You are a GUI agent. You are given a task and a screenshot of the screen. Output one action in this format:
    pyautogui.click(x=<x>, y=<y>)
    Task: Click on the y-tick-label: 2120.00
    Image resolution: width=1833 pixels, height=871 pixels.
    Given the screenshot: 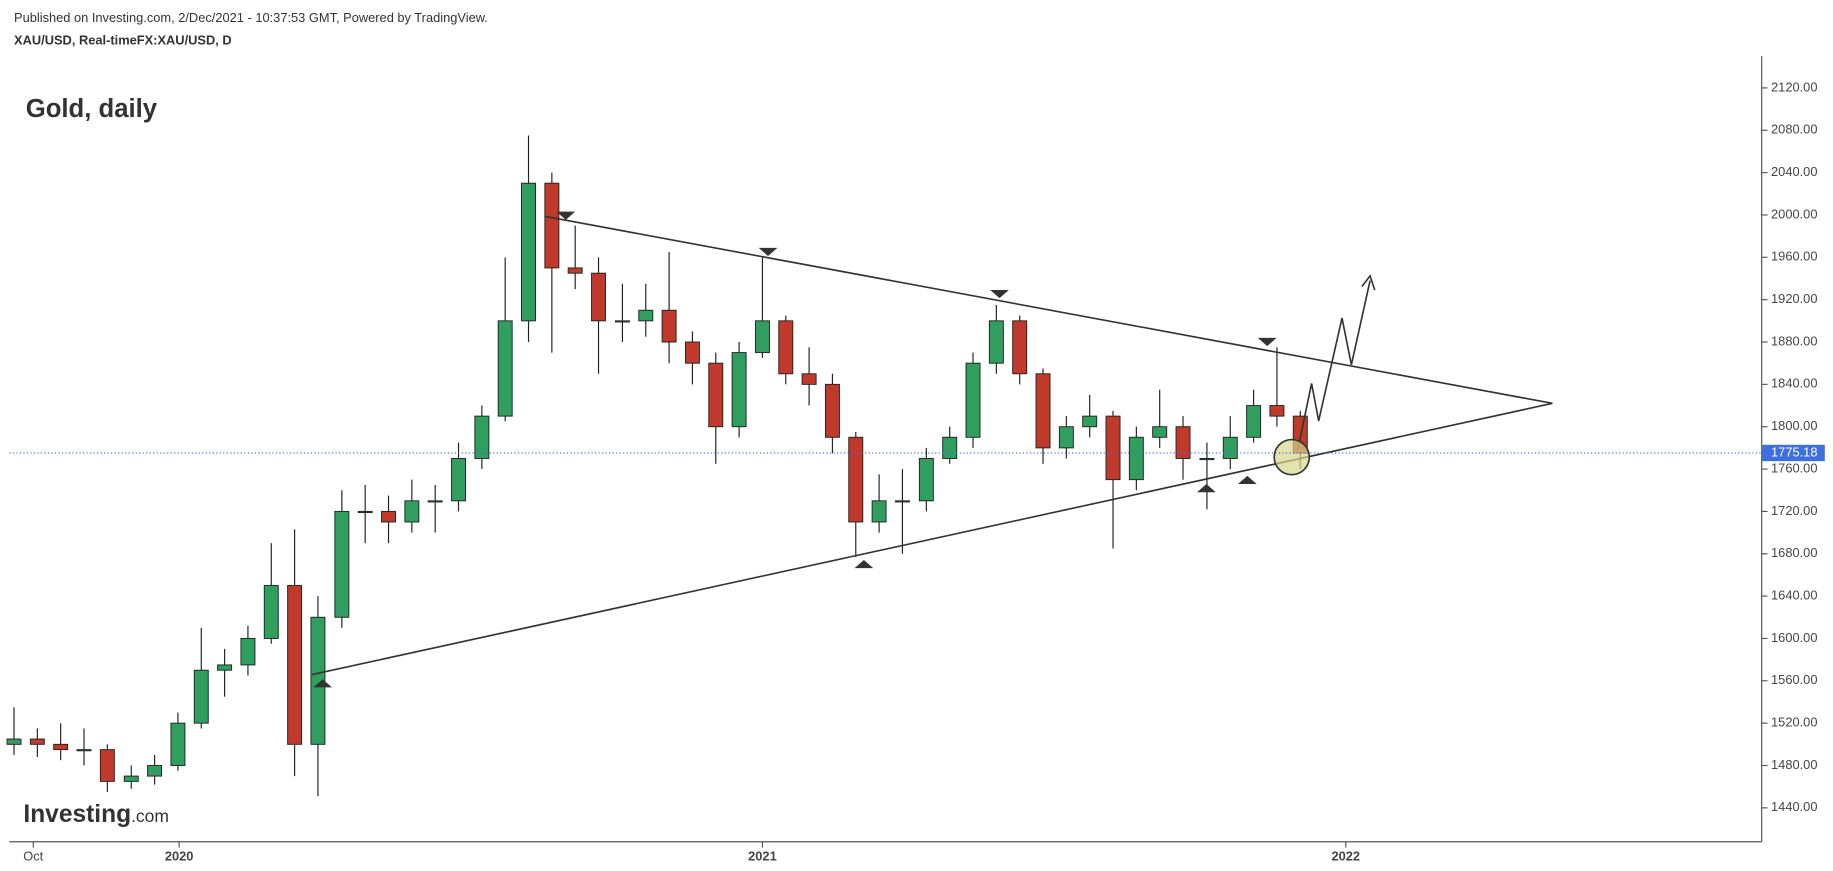 What is the action you would take?
    pyautogui.click(x=1794, y=86)
    